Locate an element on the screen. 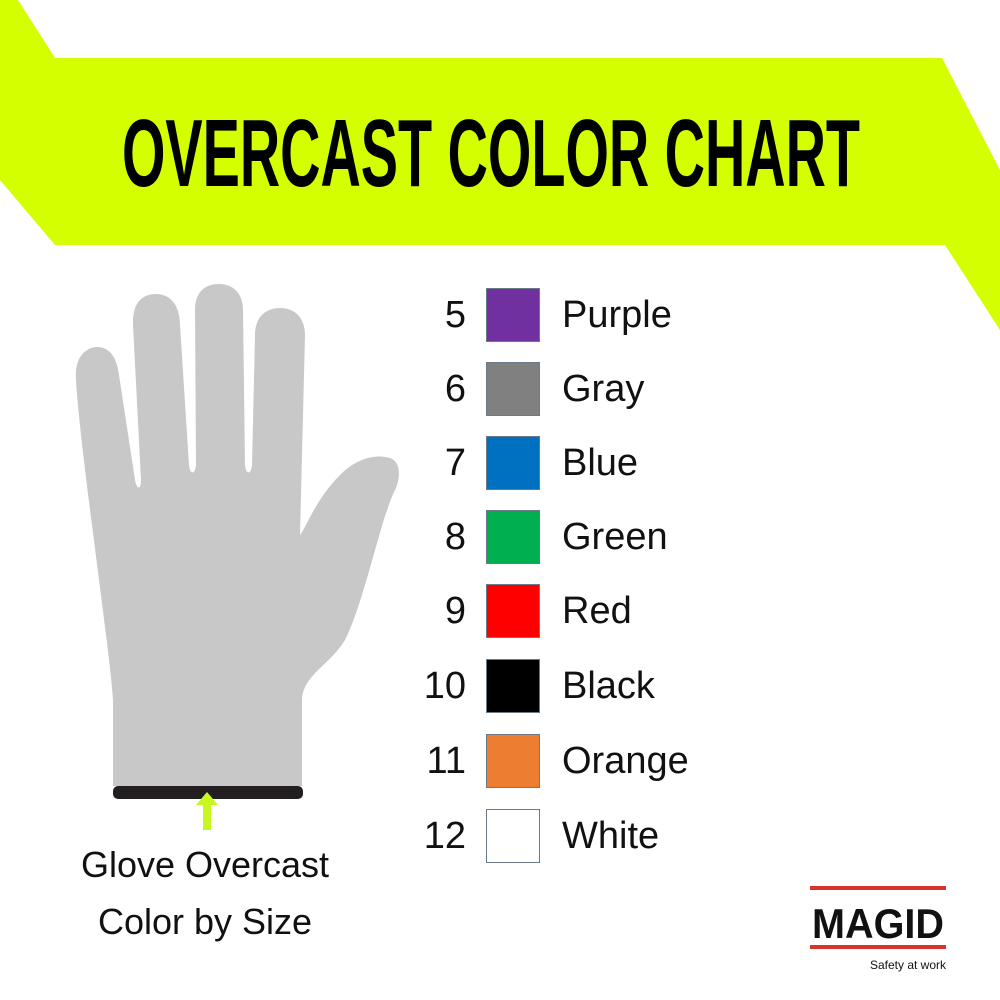 This screenshot has height=1000, width=1000. size-number: 10 is located at coordinates (444, 685).